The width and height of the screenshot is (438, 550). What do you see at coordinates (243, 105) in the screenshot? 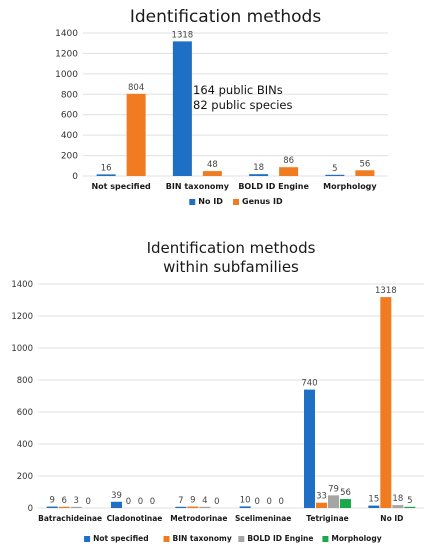
I see `annotation-text: 82 public species` at bounding box center [243, 105].